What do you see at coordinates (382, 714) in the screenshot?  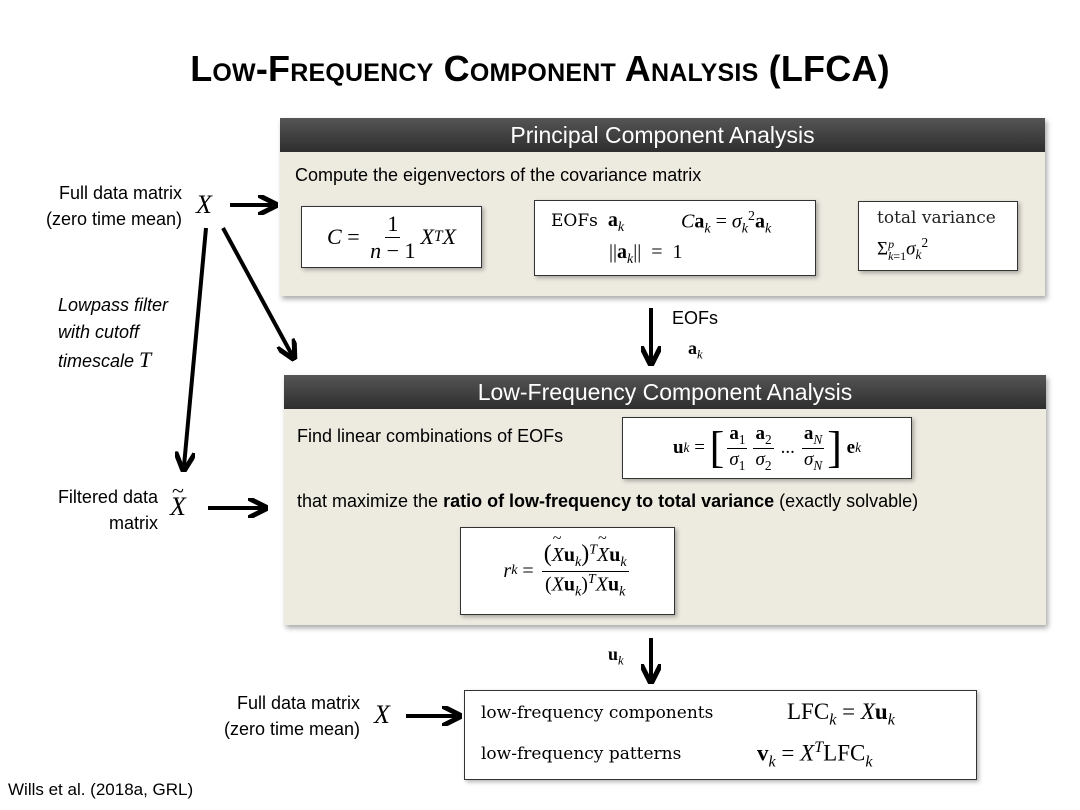 I see `x-symbol-bottom: X` at bounding box center [382, 714].